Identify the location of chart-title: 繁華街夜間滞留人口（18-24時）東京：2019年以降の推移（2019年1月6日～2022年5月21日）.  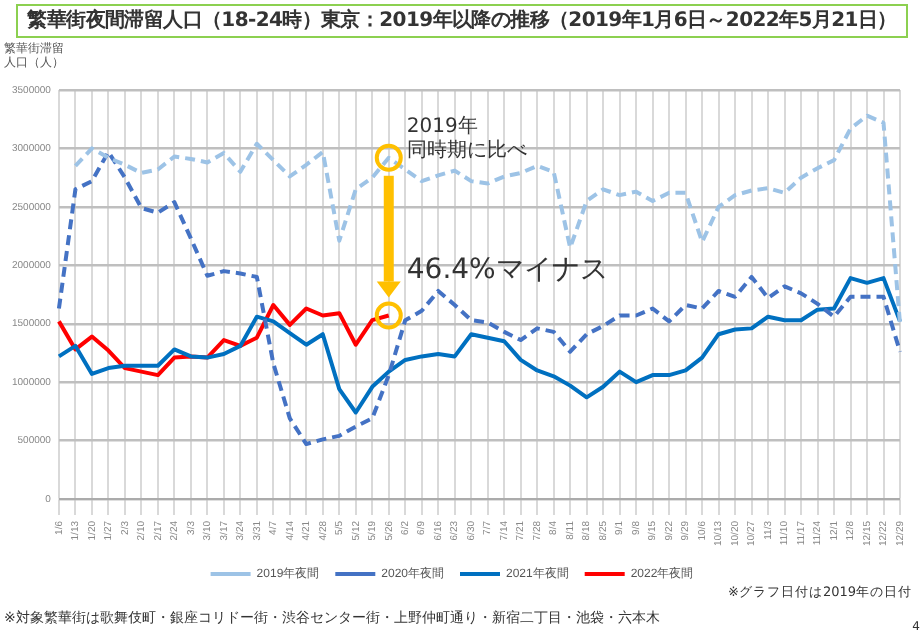
(462, 21).